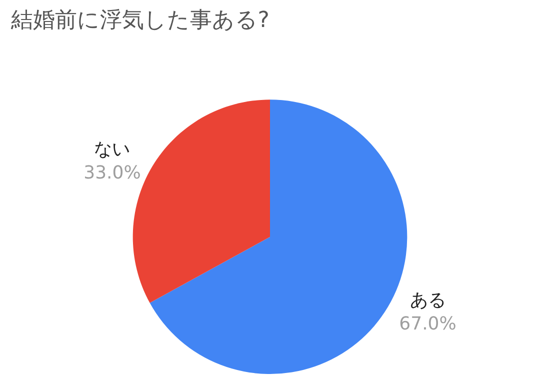 The width and height of the screenshot is (540, 382). I want to click on chart-title: 結婚前に浮気した事ある?, so click(140, 20).